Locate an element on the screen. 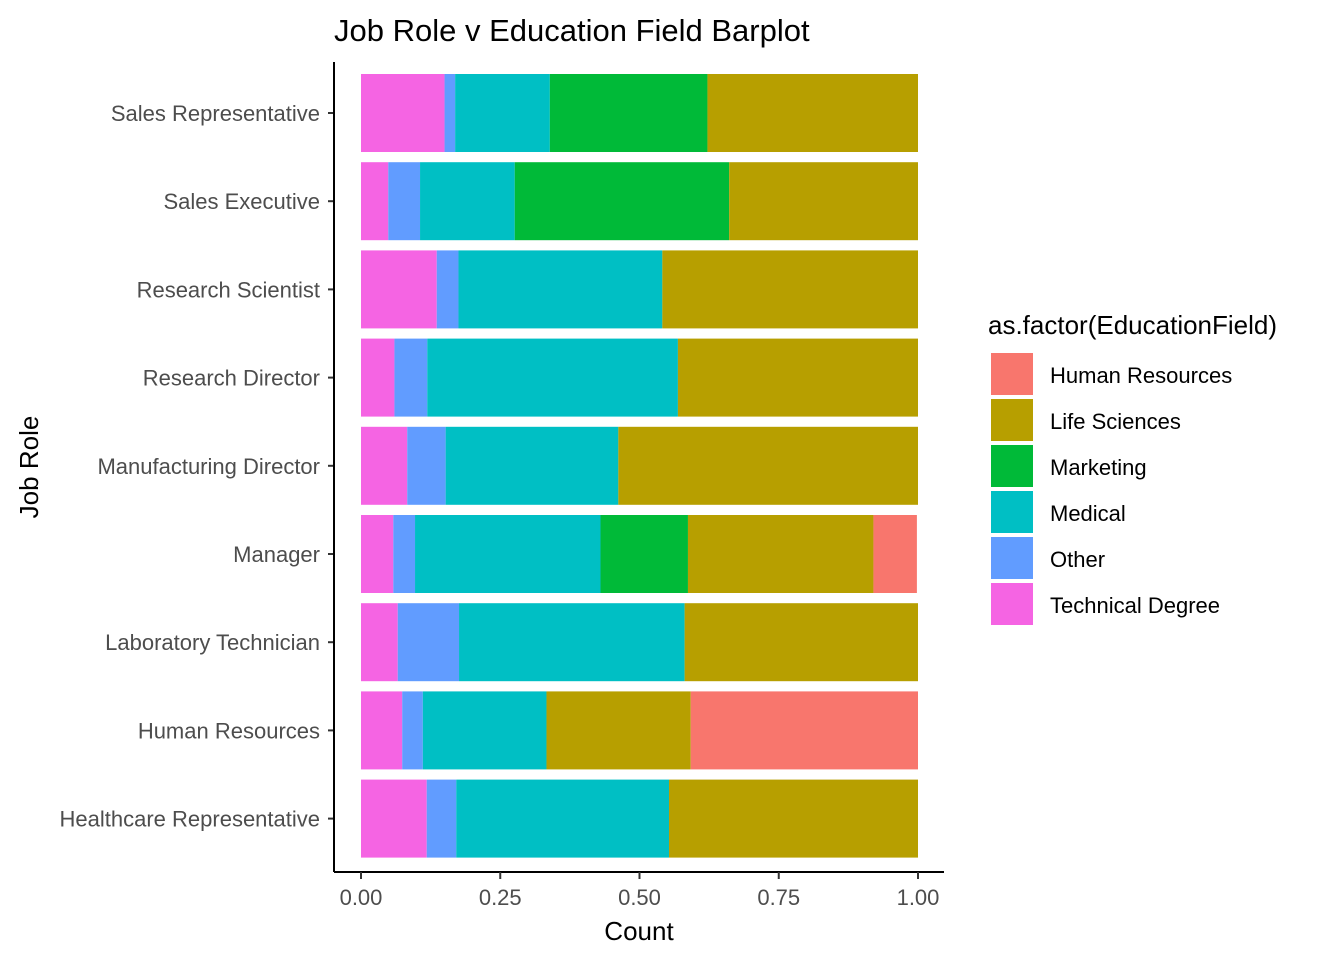  x-tick-label: 1.00 is located at coordinates (918, 897).